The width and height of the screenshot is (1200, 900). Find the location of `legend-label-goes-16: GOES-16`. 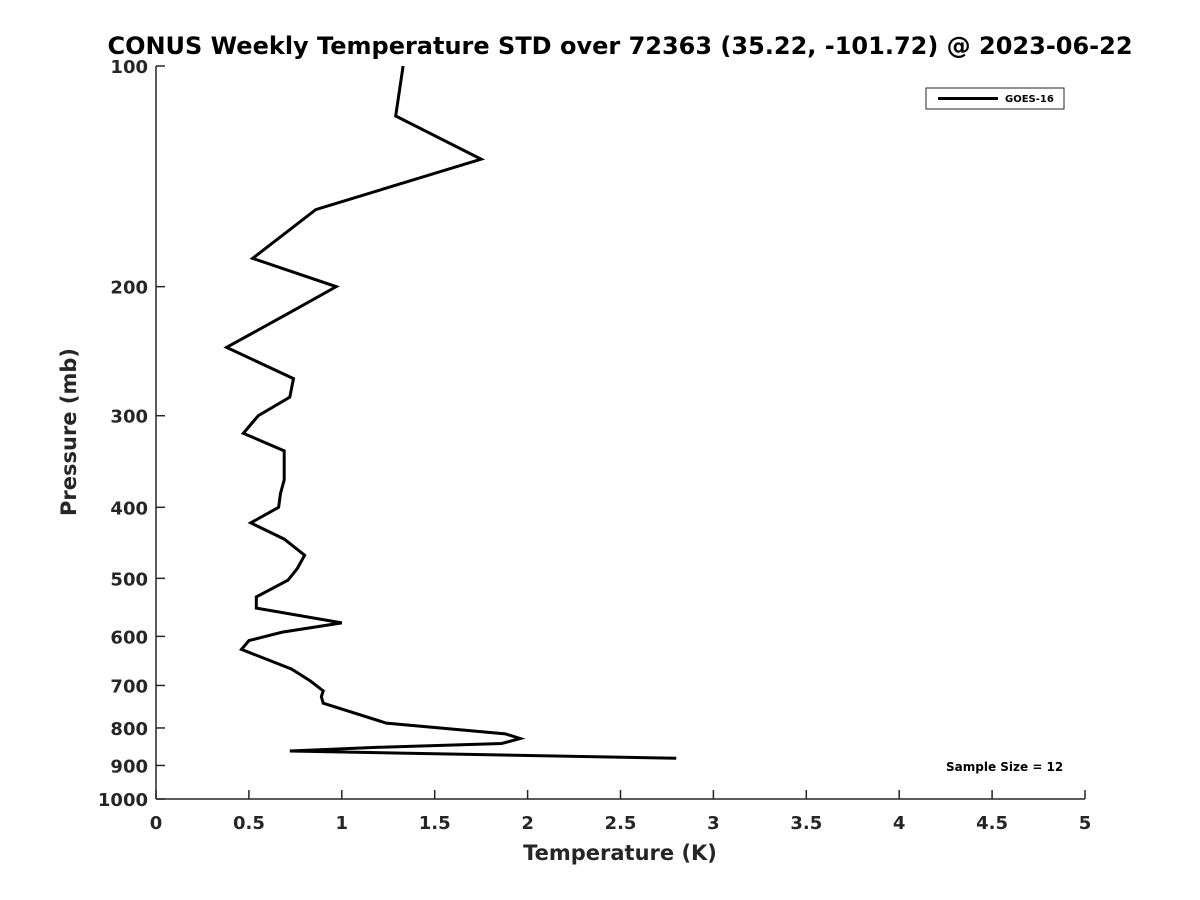

legend-label-goes-16: GOES-16 is located at coordinates (1029, 99).